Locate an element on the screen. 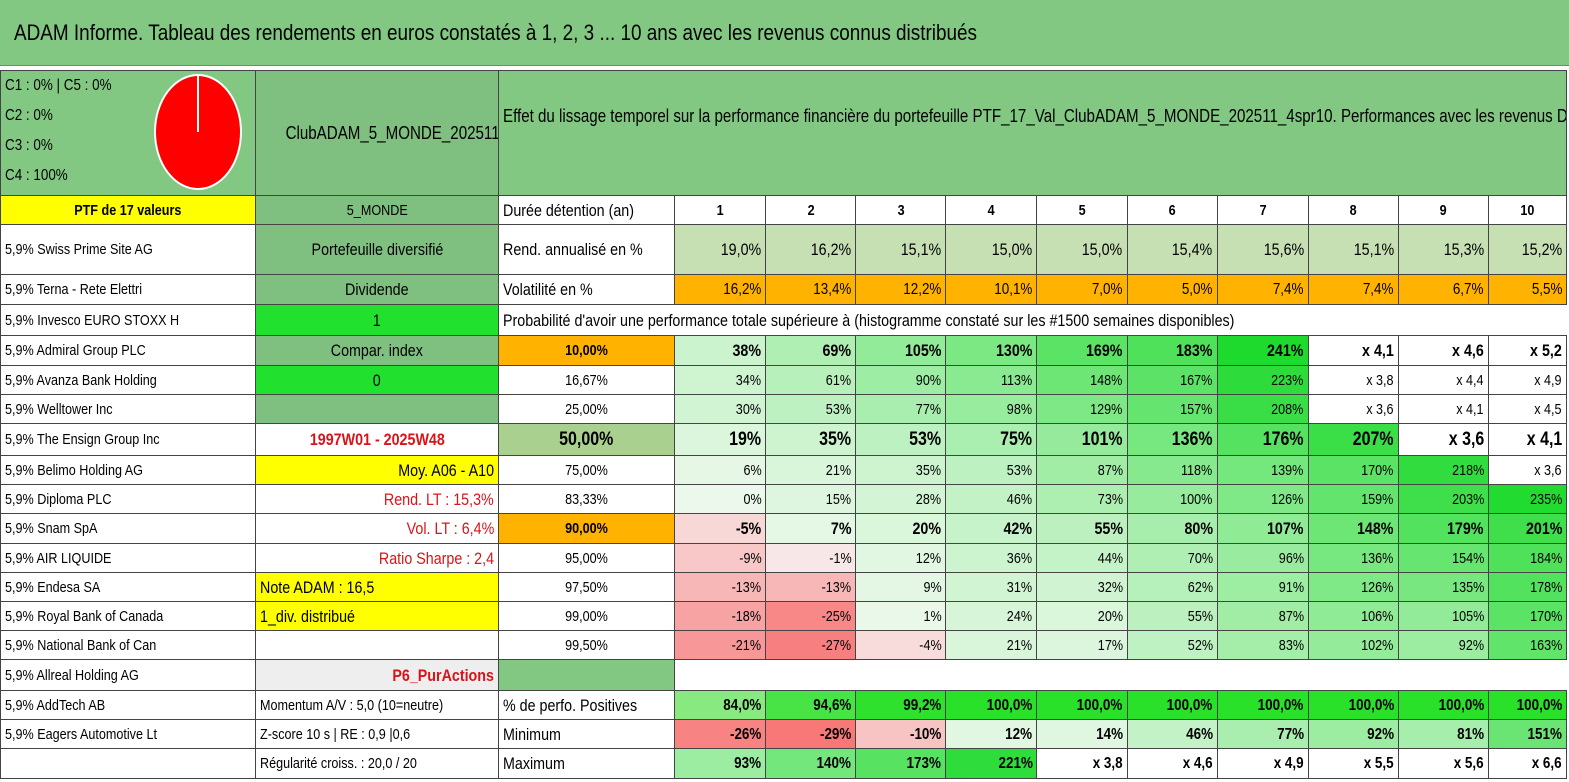 The height and width of the screenshot is (782, 1569). prob-value-text: 0% is located at coordinates (752, 499).